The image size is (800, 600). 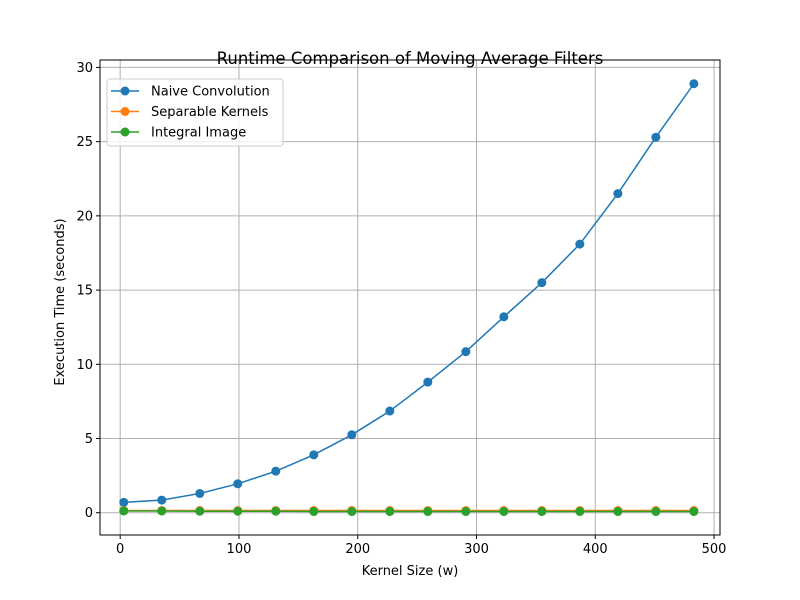 I want to click on x-axis-label: Kernel Size (w), so click(x=410, y=571).